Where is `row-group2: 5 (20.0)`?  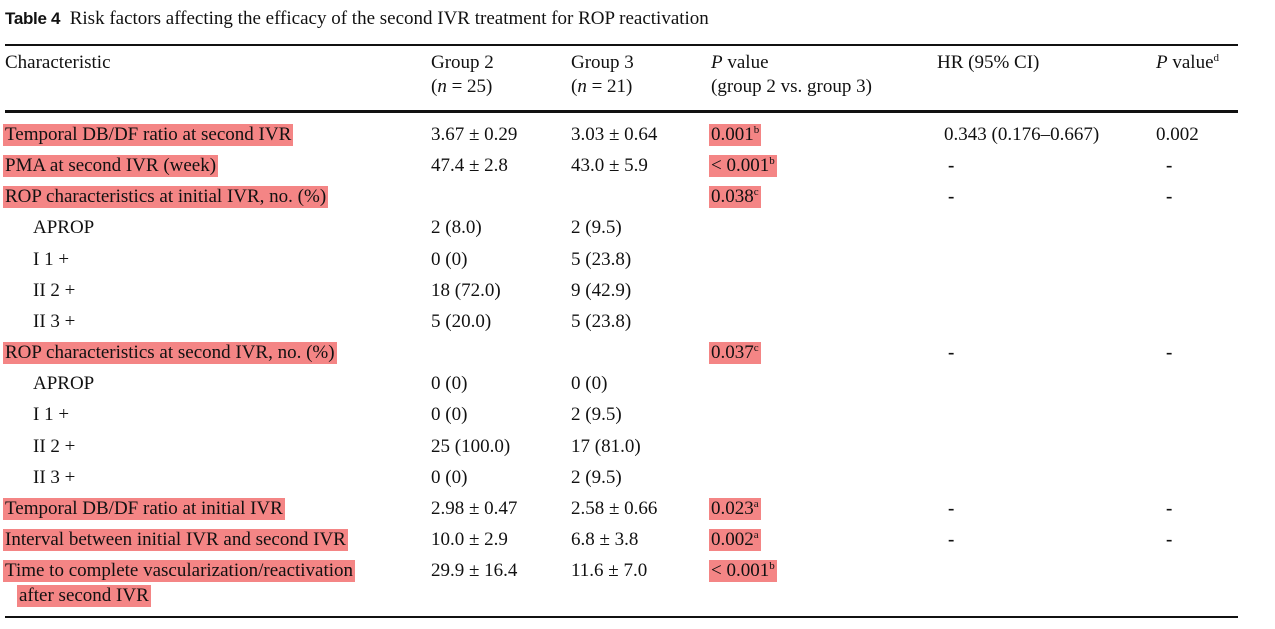
row-group2: 5 (20.0) is located at coordinates (461, 321).